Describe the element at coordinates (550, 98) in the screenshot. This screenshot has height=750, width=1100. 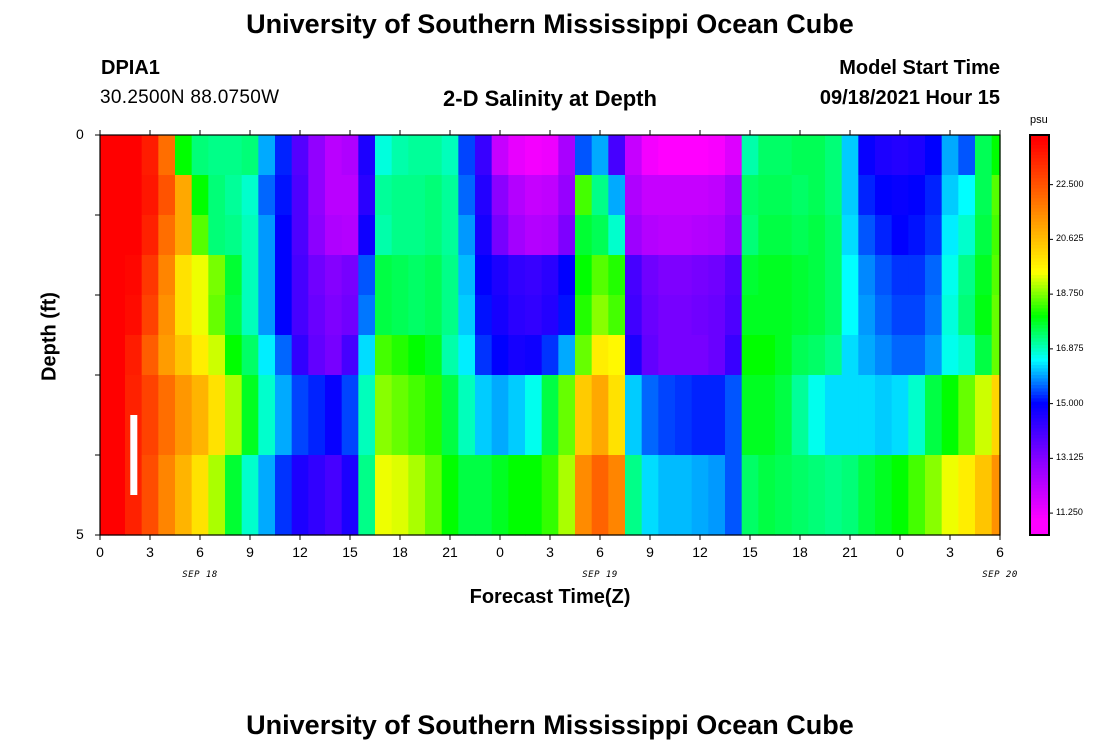
I see `plot-title: 2-D Salinity at Depth` at that location.